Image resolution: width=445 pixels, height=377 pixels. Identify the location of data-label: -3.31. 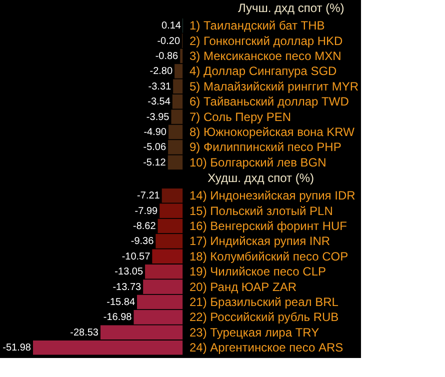
(160, 86).